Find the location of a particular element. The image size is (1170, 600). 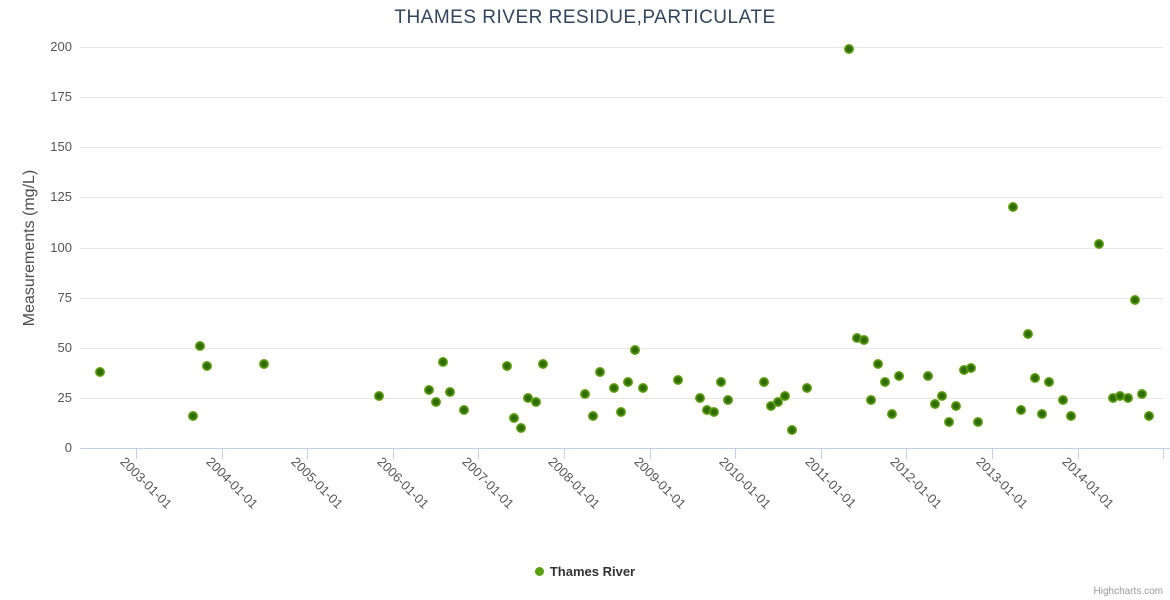

y-tick-label: 175 is located at coordinates (61, 97).